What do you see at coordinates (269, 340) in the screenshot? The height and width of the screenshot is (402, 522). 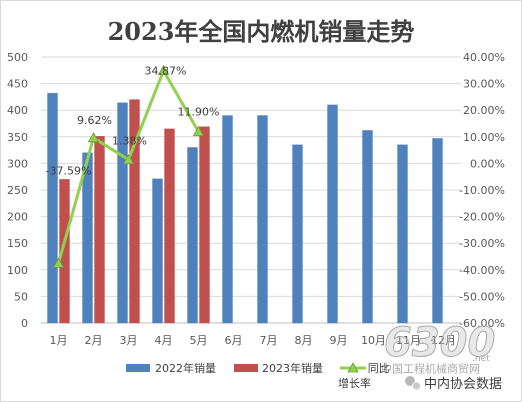 I see `x-tick-label: 7月` at bounding box center [269, 340].